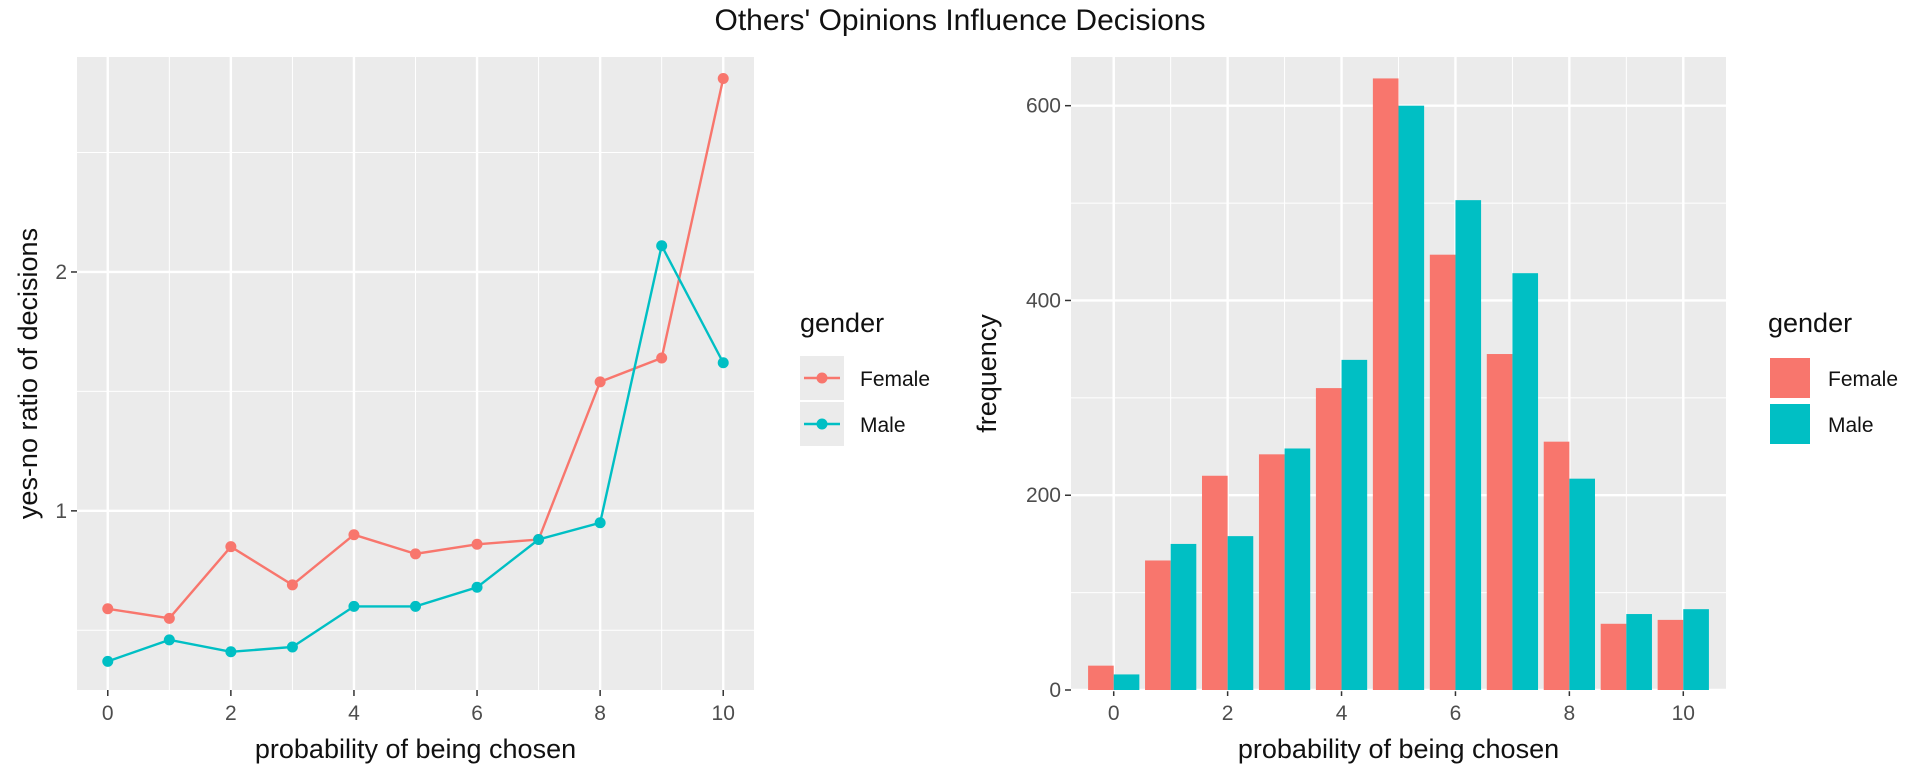  I want to click on panel2-legend-label-male: Male, so click(1851, 425).